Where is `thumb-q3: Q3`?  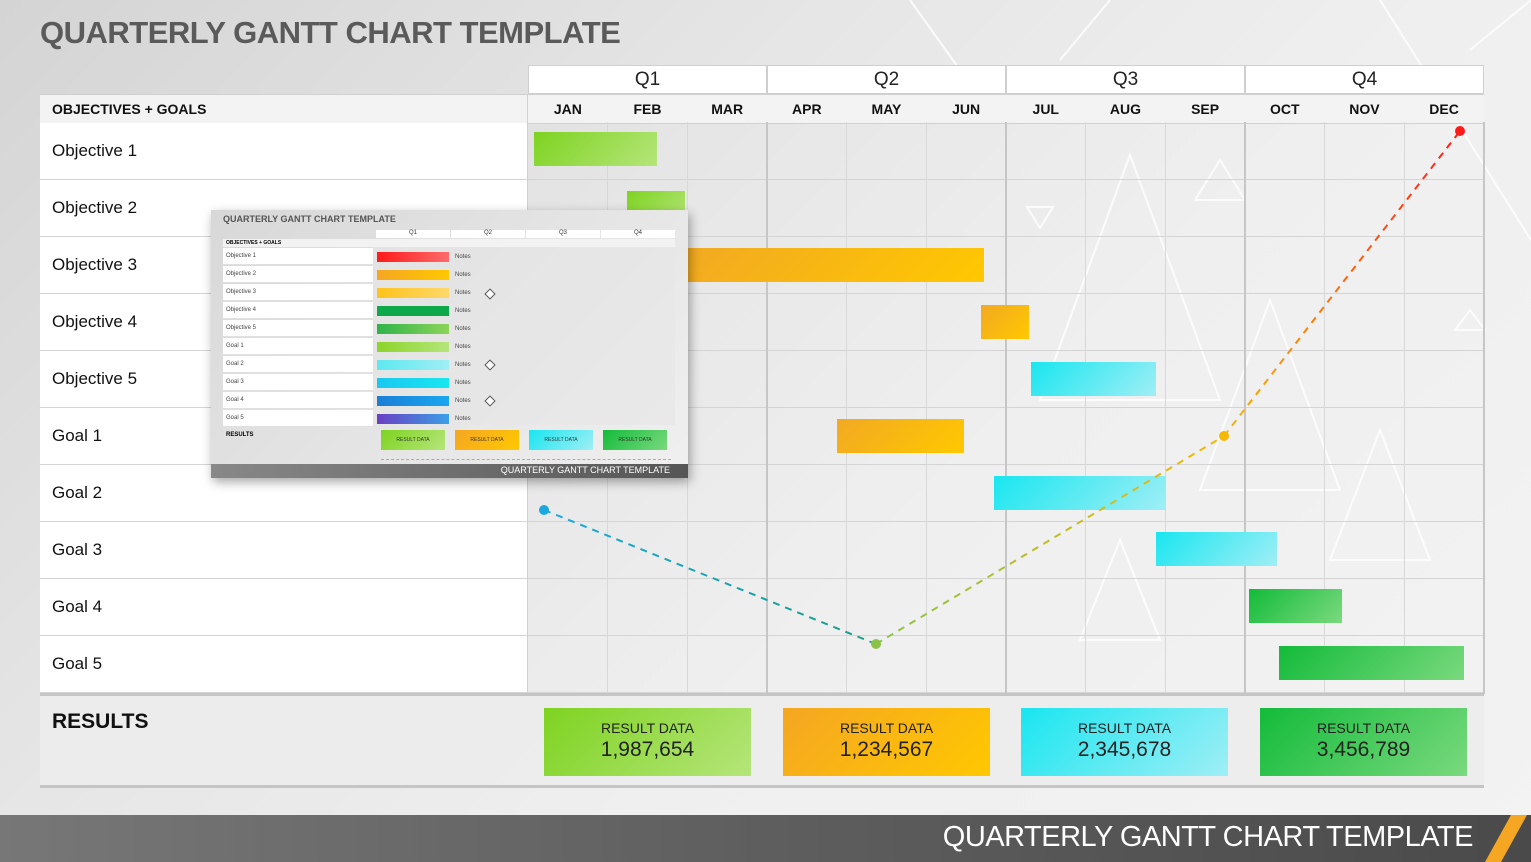 thumb-q3: Q3 is located at coordinates (563, 234).